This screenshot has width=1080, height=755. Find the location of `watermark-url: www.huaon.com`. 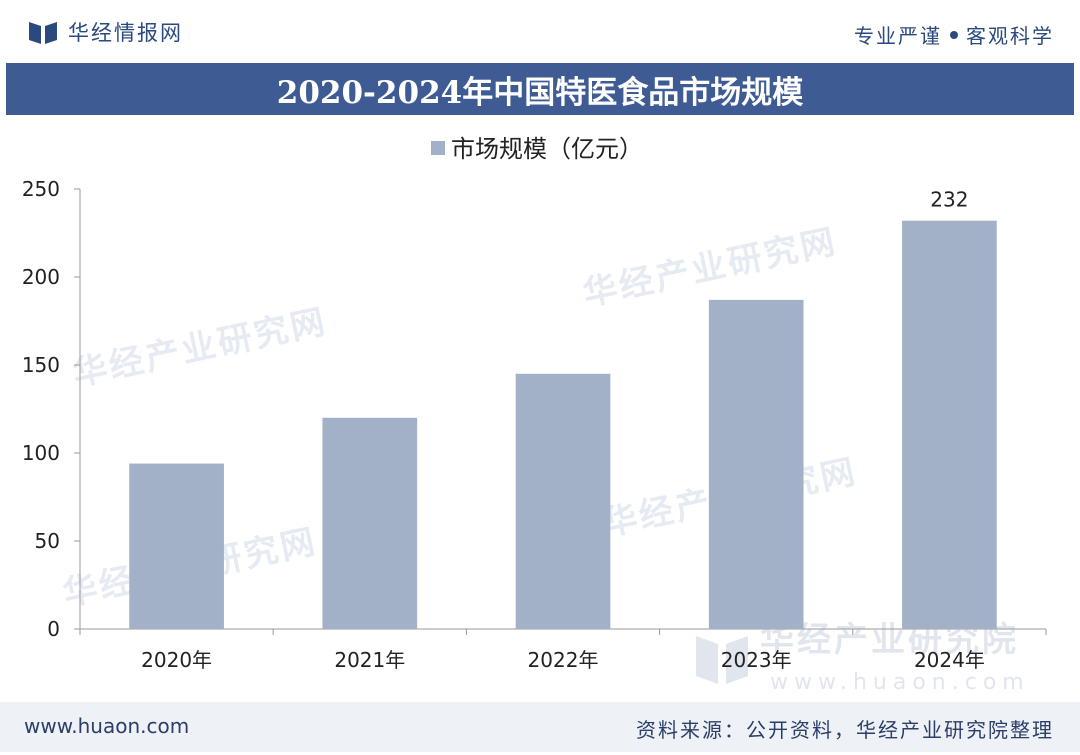

watermark-url: www.huaon.com is located at coordinates (900, 682).